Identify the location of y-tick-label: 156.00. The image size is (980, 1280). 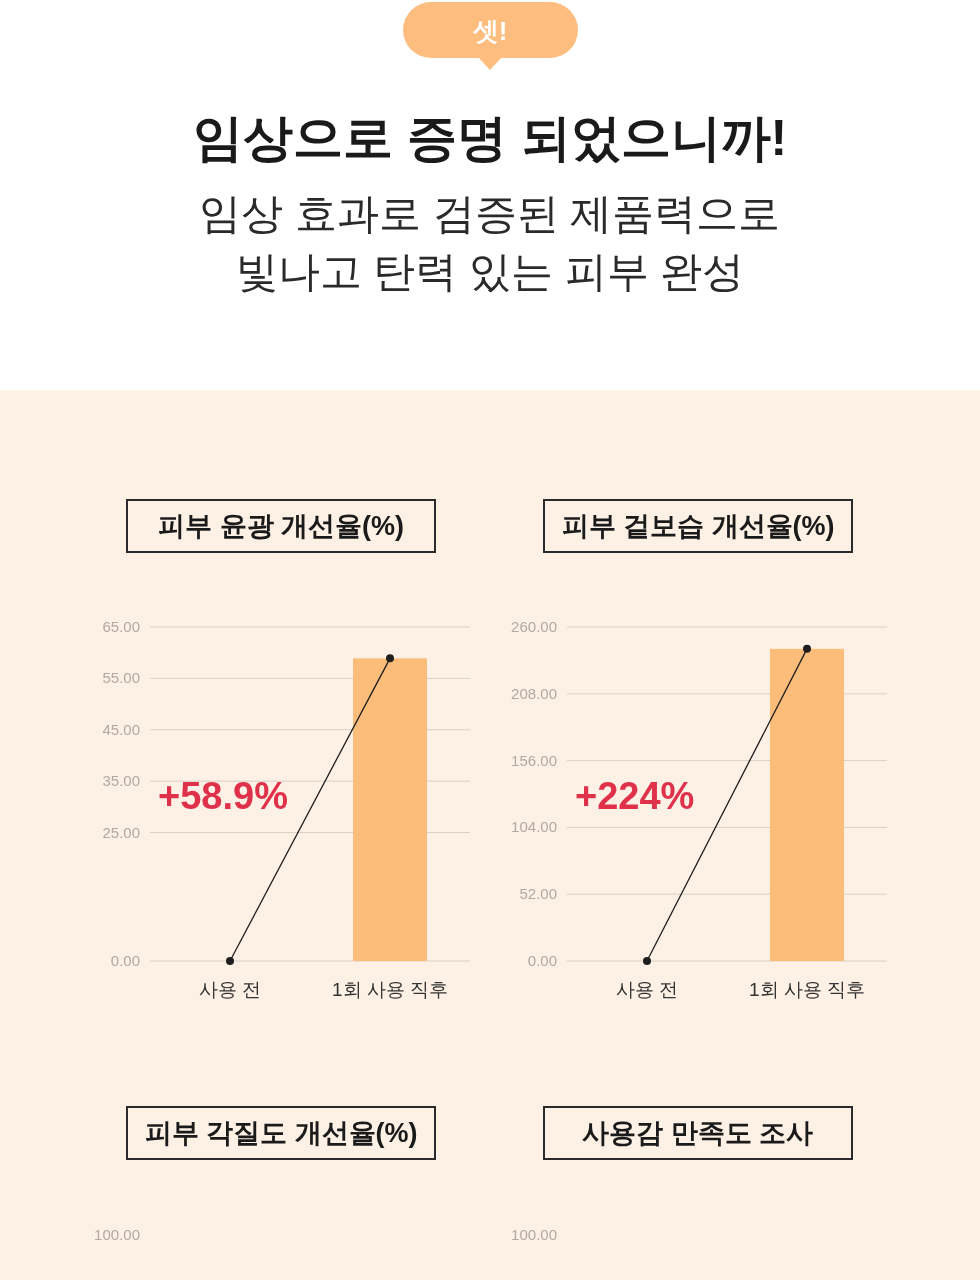
(534, 760).